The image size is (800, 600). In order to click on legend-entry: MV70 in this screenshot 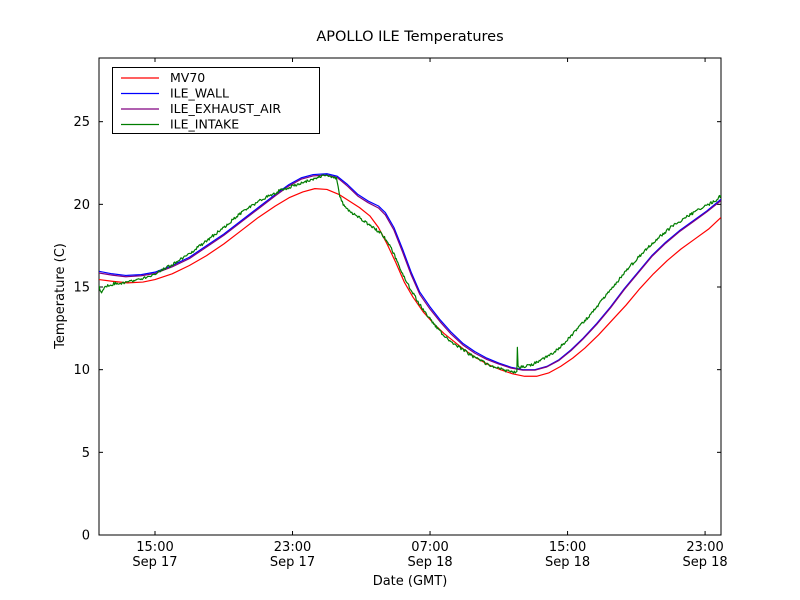, I will do `click(163, 77)`.